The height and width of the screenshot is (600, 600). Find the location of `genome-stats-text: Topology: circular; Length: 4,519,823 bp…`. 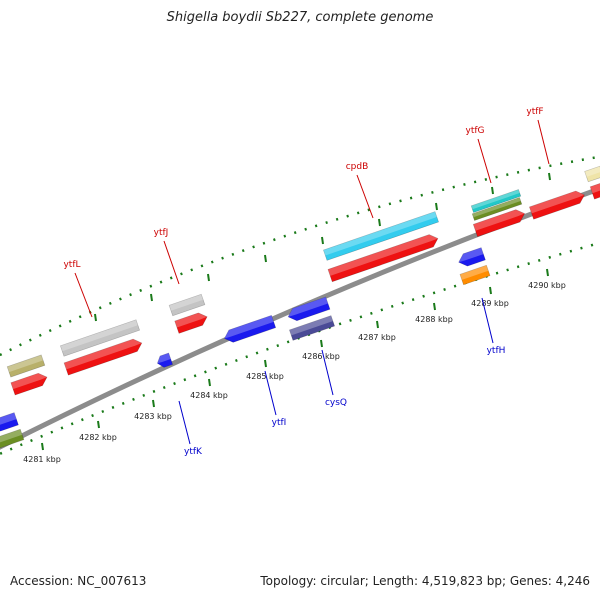

genome-stats-text: Topology: circular; Length: 4,519,823 bp… is located at coordinates (425, 581).